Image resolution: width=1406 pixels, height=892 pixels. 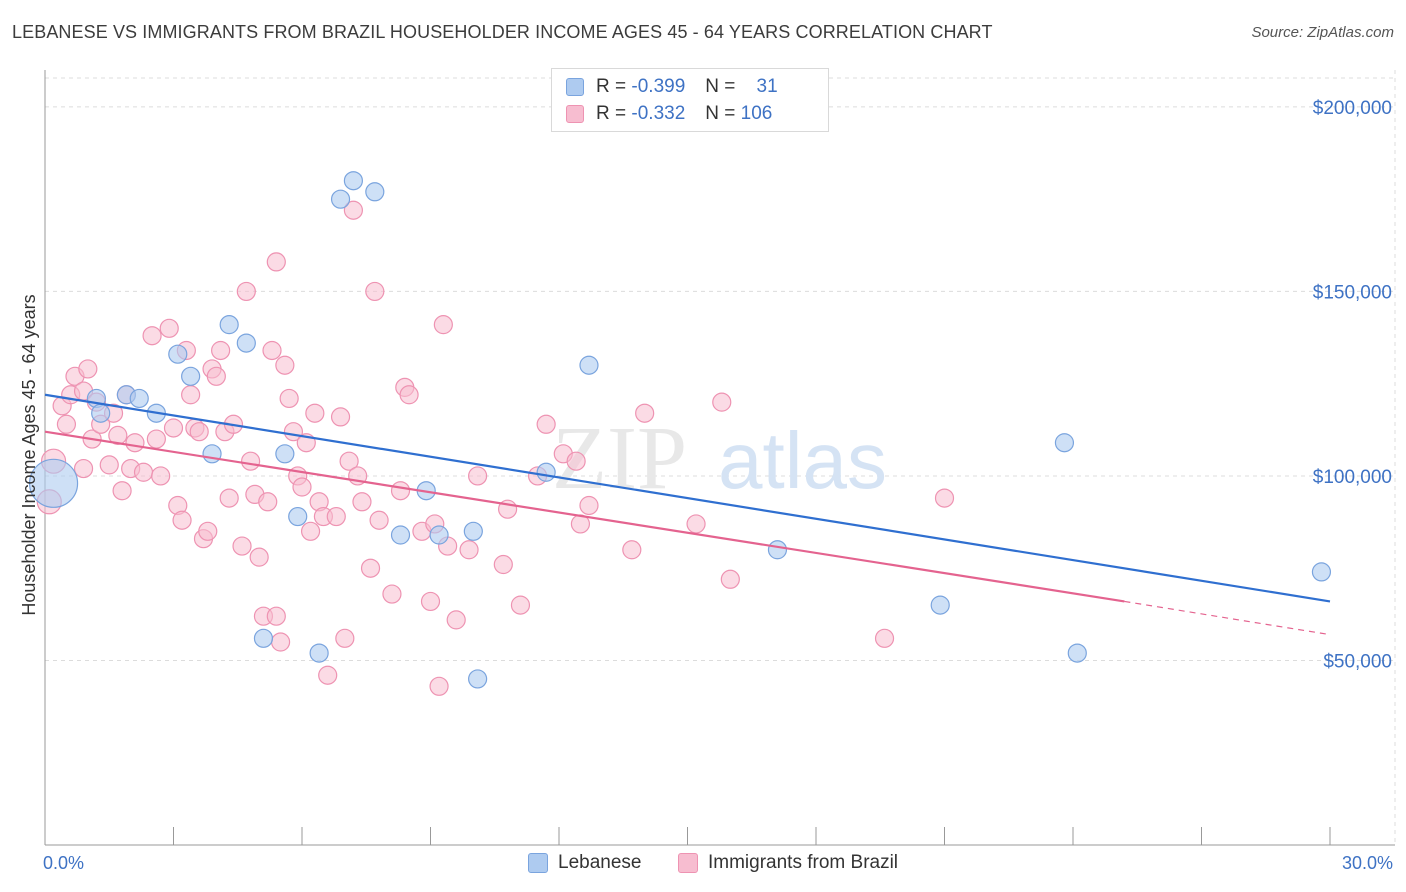 What do you see at coordinates (1352, 292) in the screenshot?
I see `y-tick-label: $150,000` at bounding box center [1352, 292].